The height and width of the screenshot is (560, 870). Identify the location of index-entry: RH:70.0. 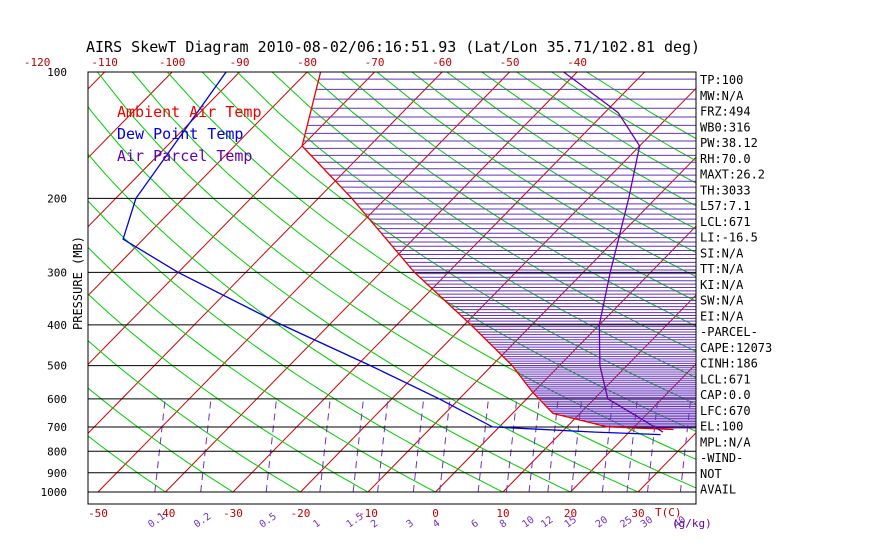
(725, 159).